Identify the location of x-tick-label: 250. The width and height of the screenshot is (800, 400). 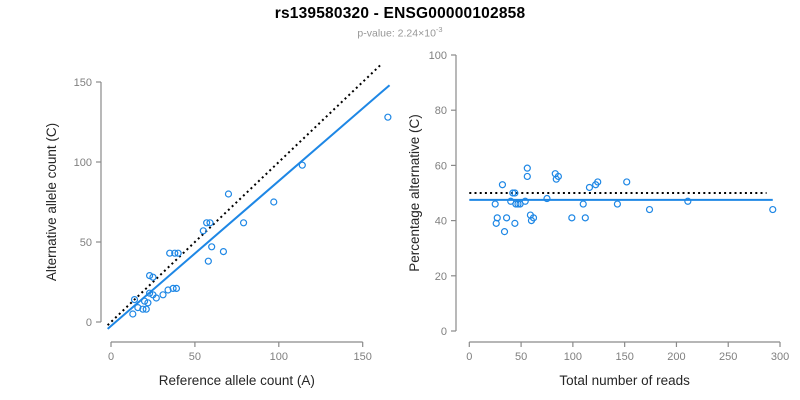
(728, 357).